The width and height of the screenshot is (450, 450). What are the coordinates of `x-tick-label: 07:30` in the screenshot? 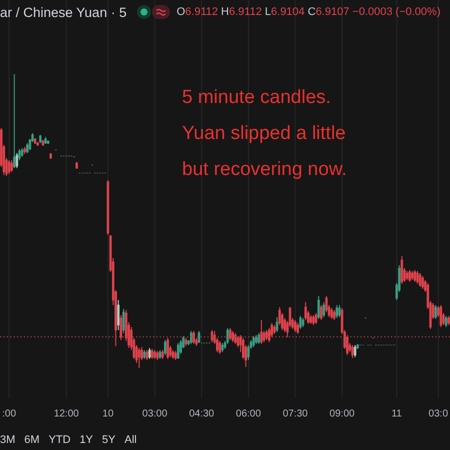 It's located at (295, 414).